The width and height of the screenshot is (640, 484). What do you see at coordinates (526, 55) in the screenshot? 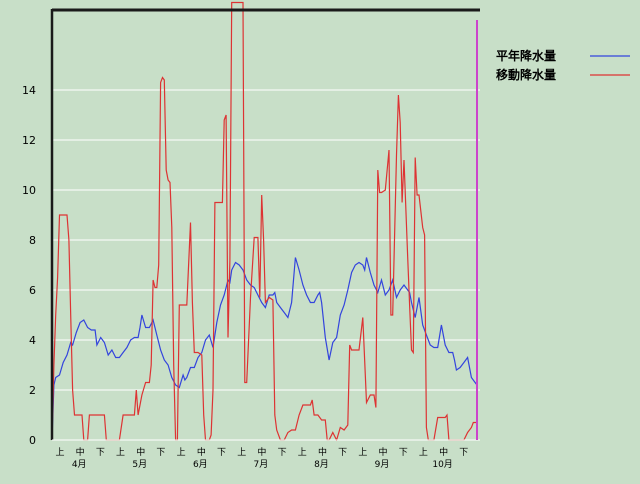
I see `legend-label-1: 平年降水量` at bounding box center [526, 55].